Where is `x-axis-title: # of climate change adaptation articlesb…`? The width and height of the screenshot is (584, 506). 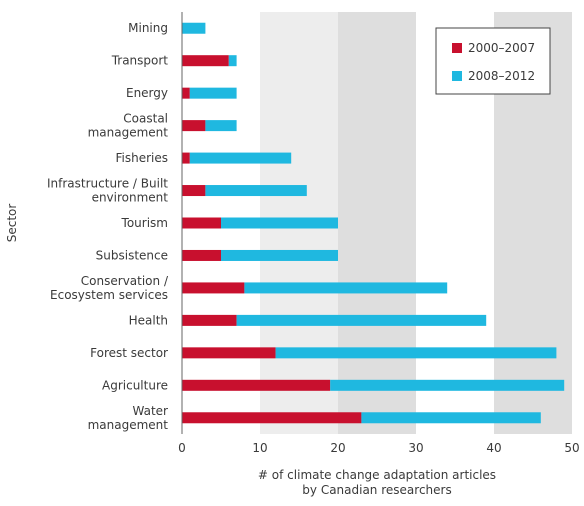 x-axis-title: # of climate change adaptation articlesb… is located at coordinates (377, 482).